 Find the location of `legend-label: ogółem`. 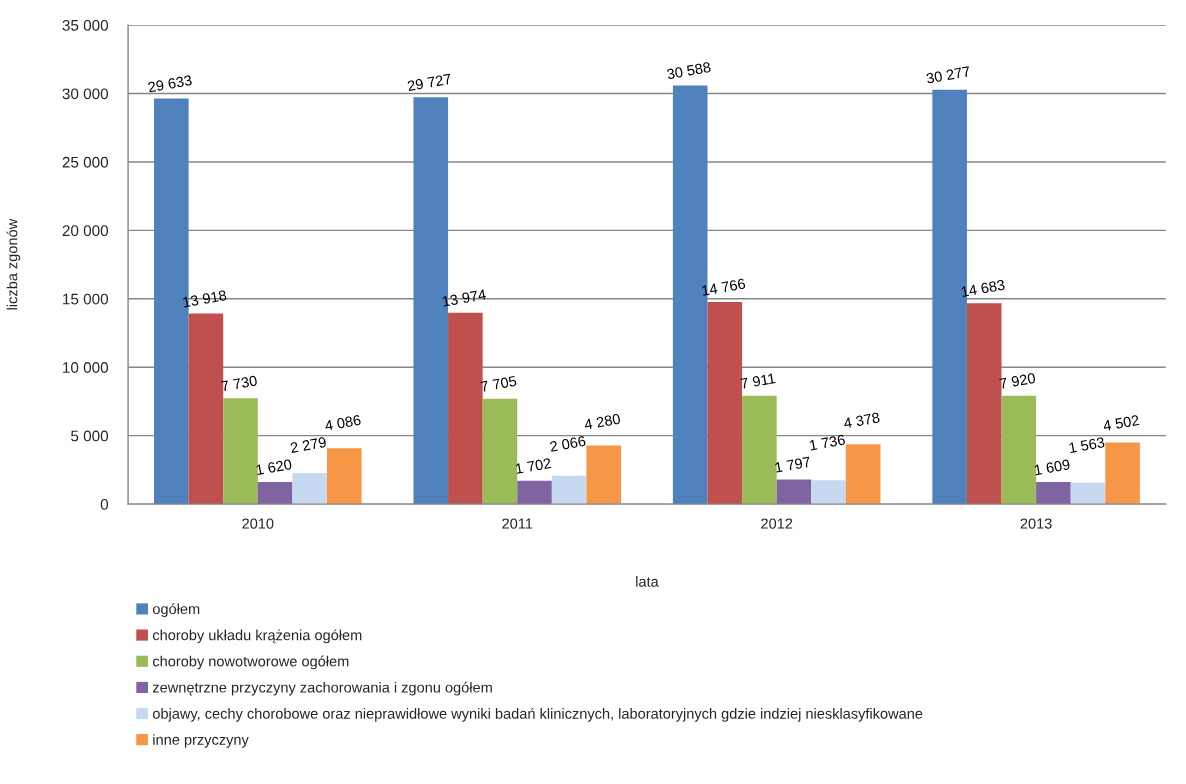

legend-label: ogółem is located at coordinates (176, 610).